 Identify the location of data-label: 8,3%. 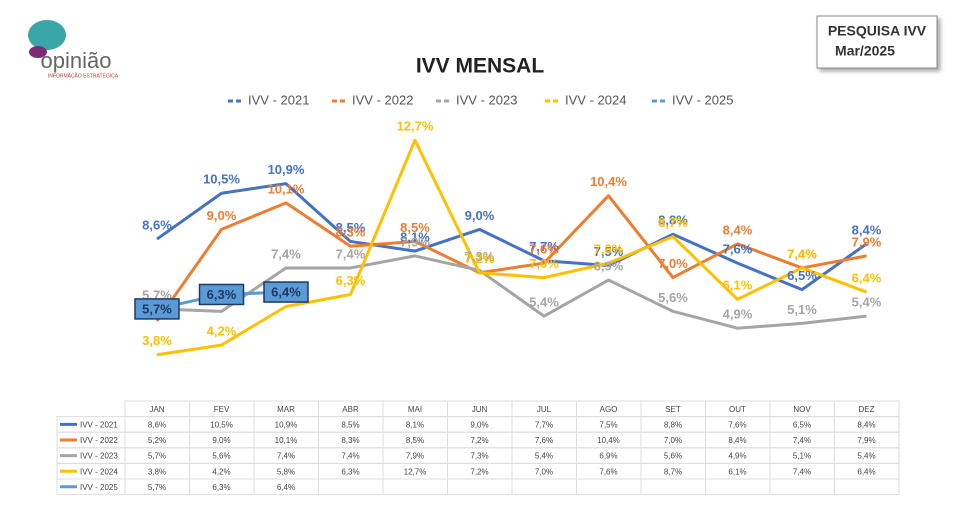
(351, 232).